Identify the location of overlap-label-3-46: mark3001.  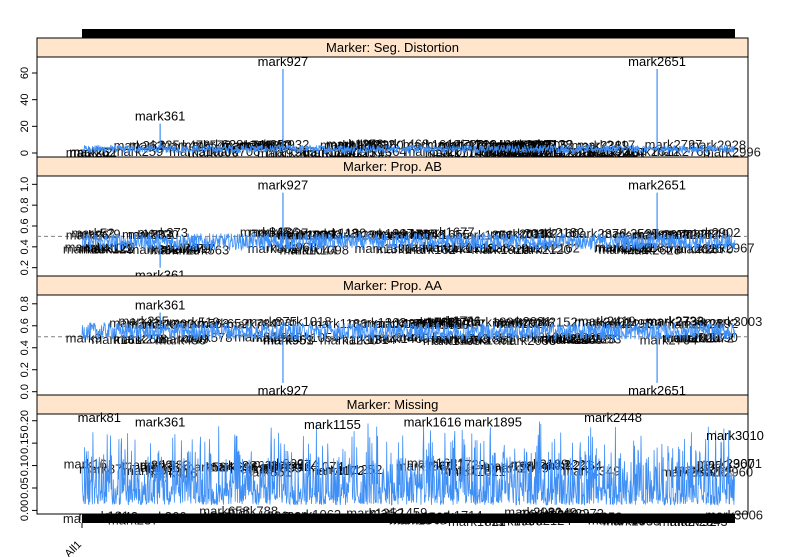
(733, 463).